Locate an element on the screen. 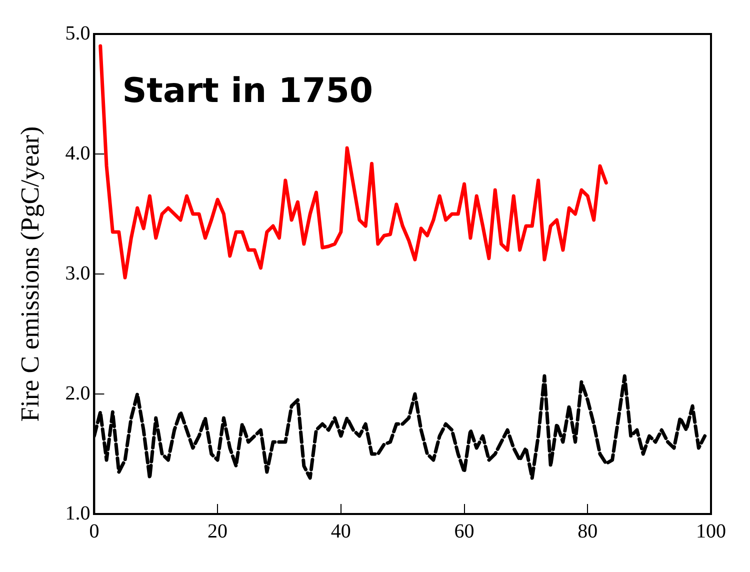 Image resolution: width=750 pixels, height=572 pixels. annotation: Start in 1750 is located at coordinates (248, 90).